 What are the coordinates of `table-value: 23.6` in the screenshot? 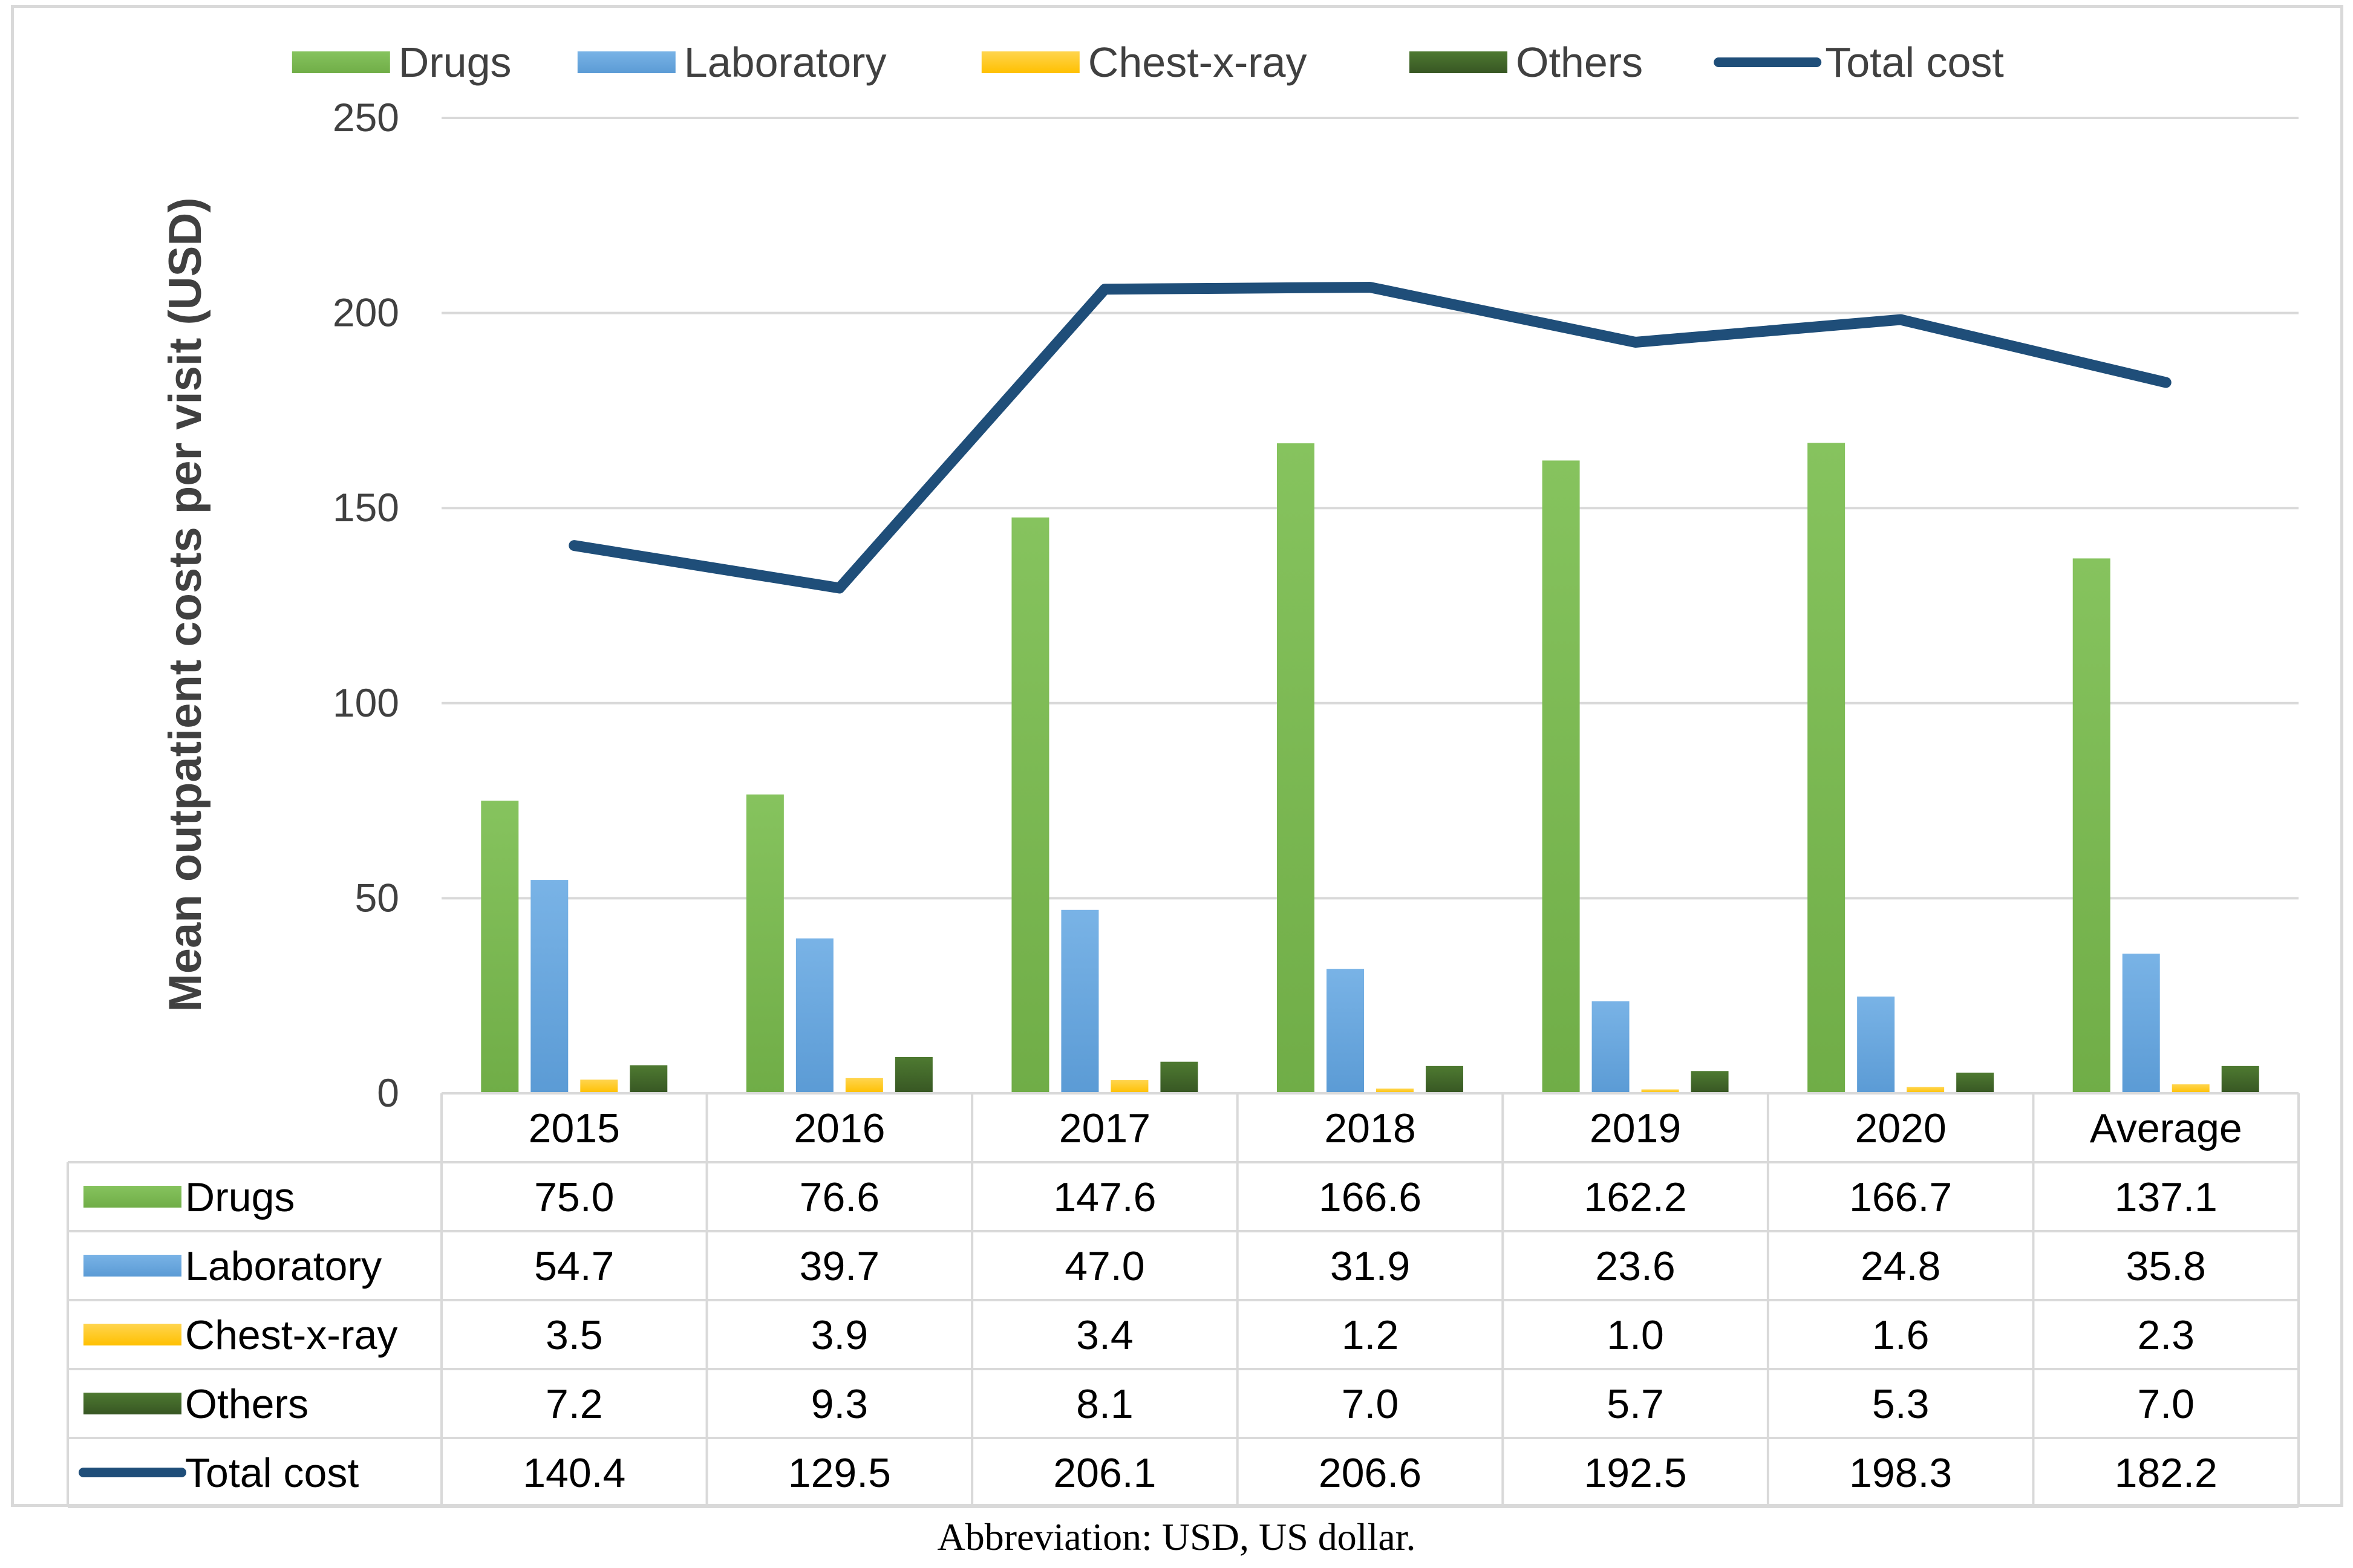 It's located at (1635, 1266).